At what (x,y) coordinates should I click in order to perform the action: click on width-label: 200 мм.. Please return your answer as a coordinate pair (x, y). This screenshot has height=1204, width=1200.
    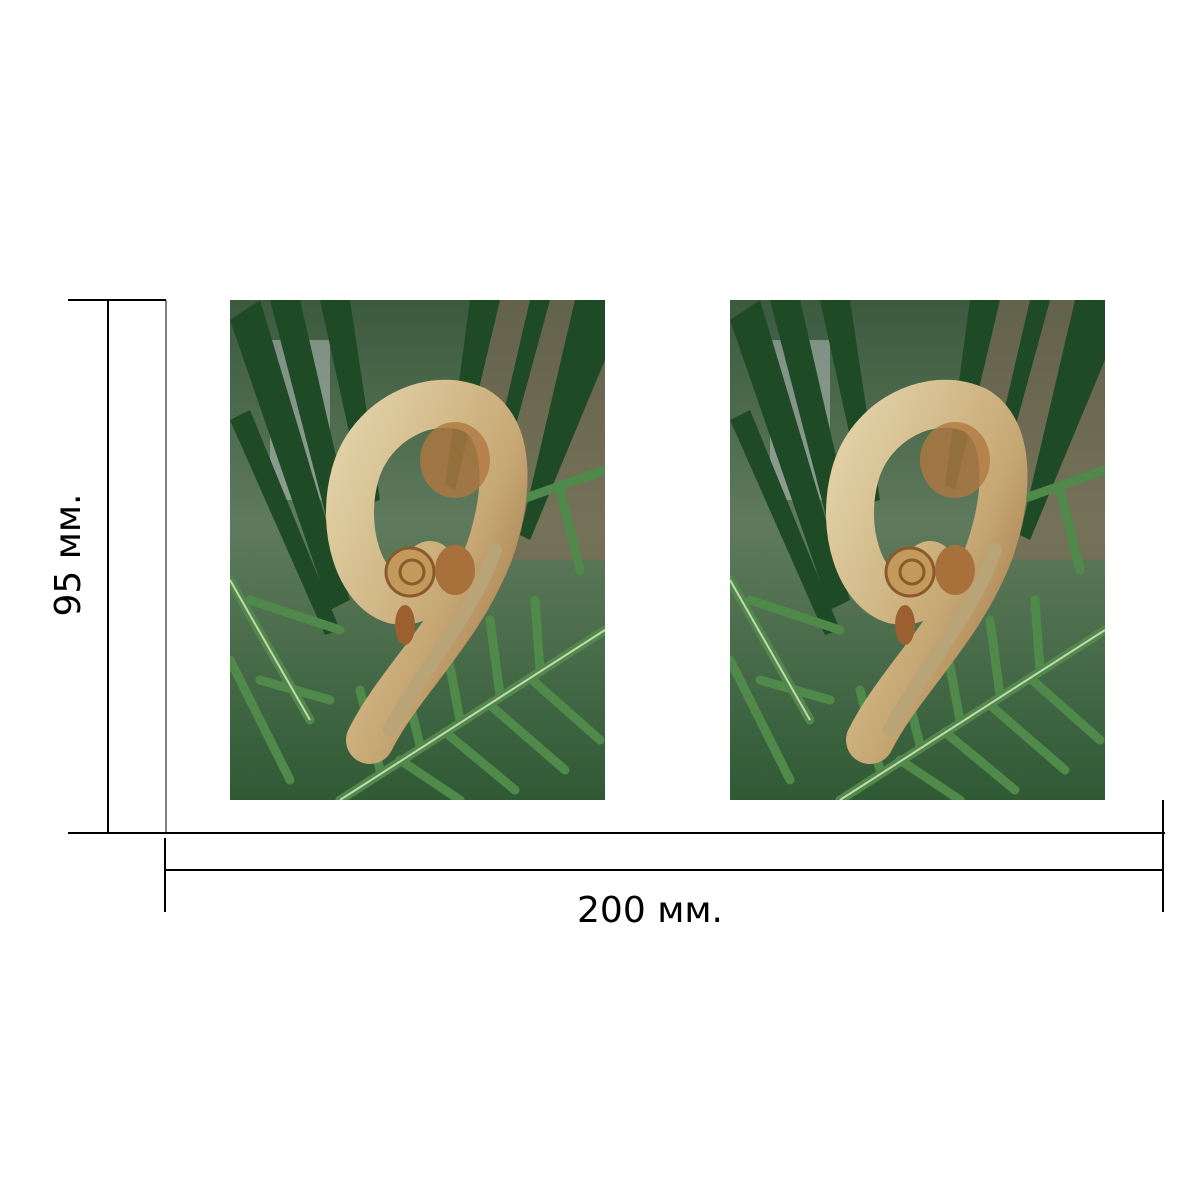
    Looking at the image, I should click on (650, 910).